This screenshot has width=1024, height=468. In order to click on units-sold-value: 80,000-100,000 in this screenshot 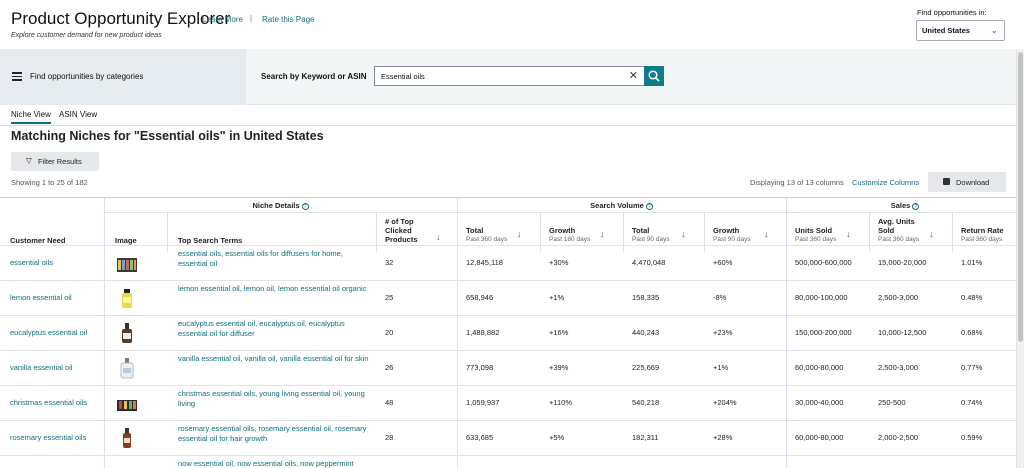, I will do `click(821, 297)`.